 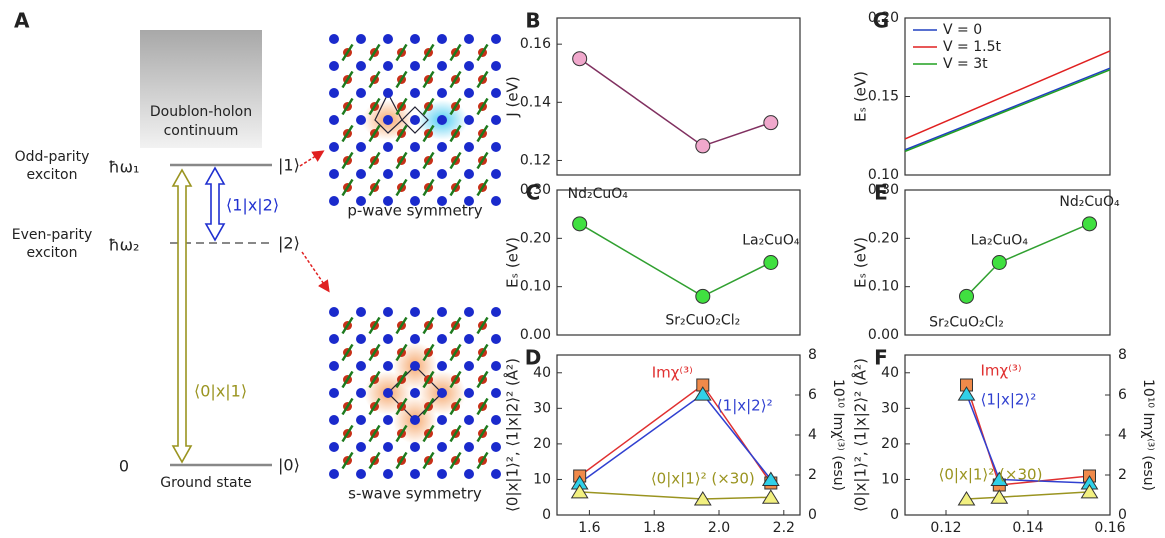 I want to click on series-label: ⟨0|x|1⟩² (×30), so click(x=991, y=475).